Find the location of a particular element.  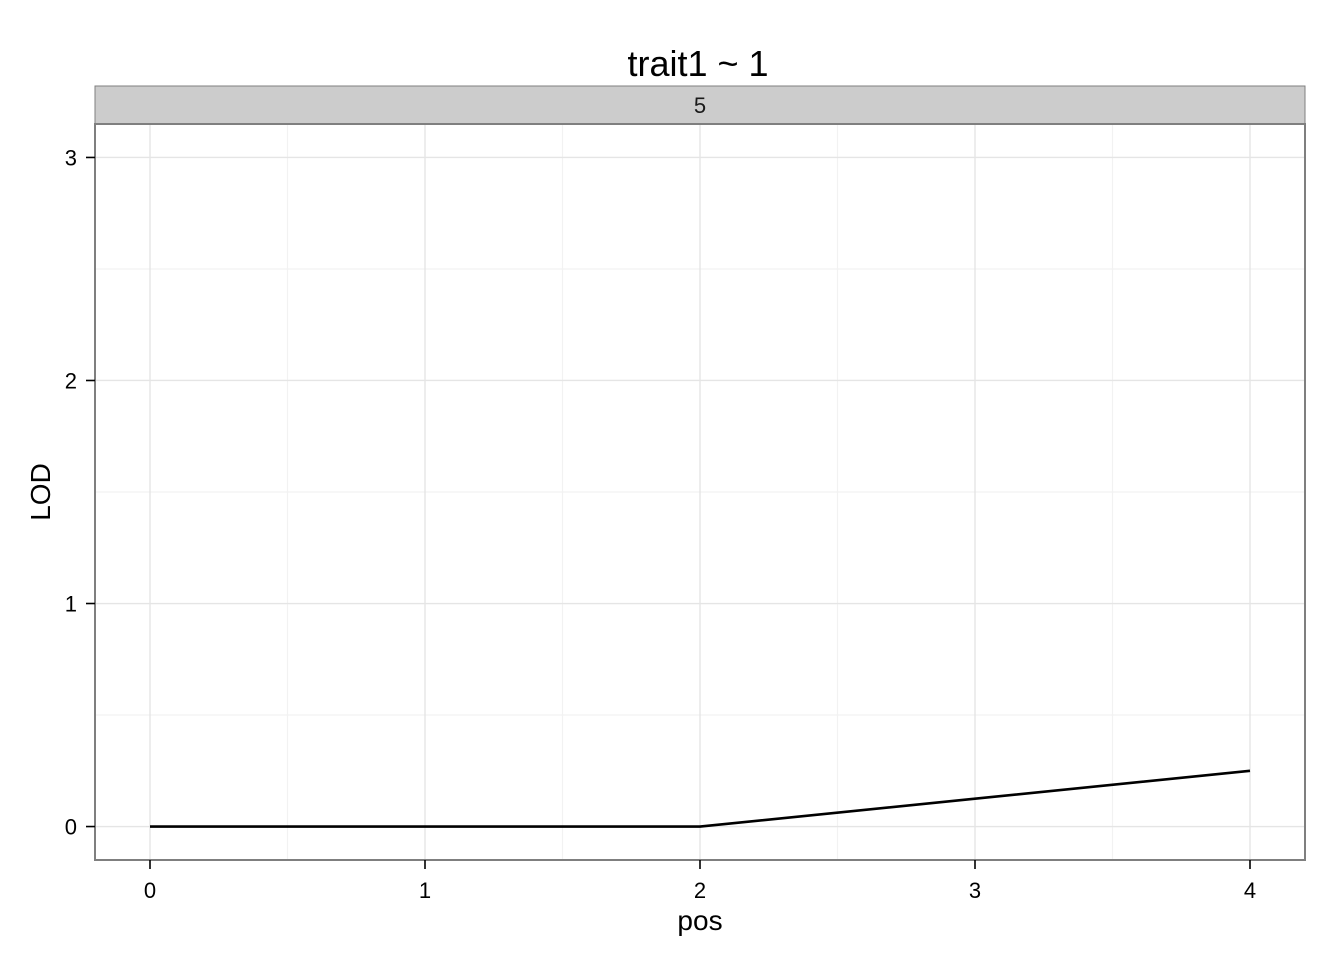

x-tick-label: 1 is located at coordinates (425, 890).